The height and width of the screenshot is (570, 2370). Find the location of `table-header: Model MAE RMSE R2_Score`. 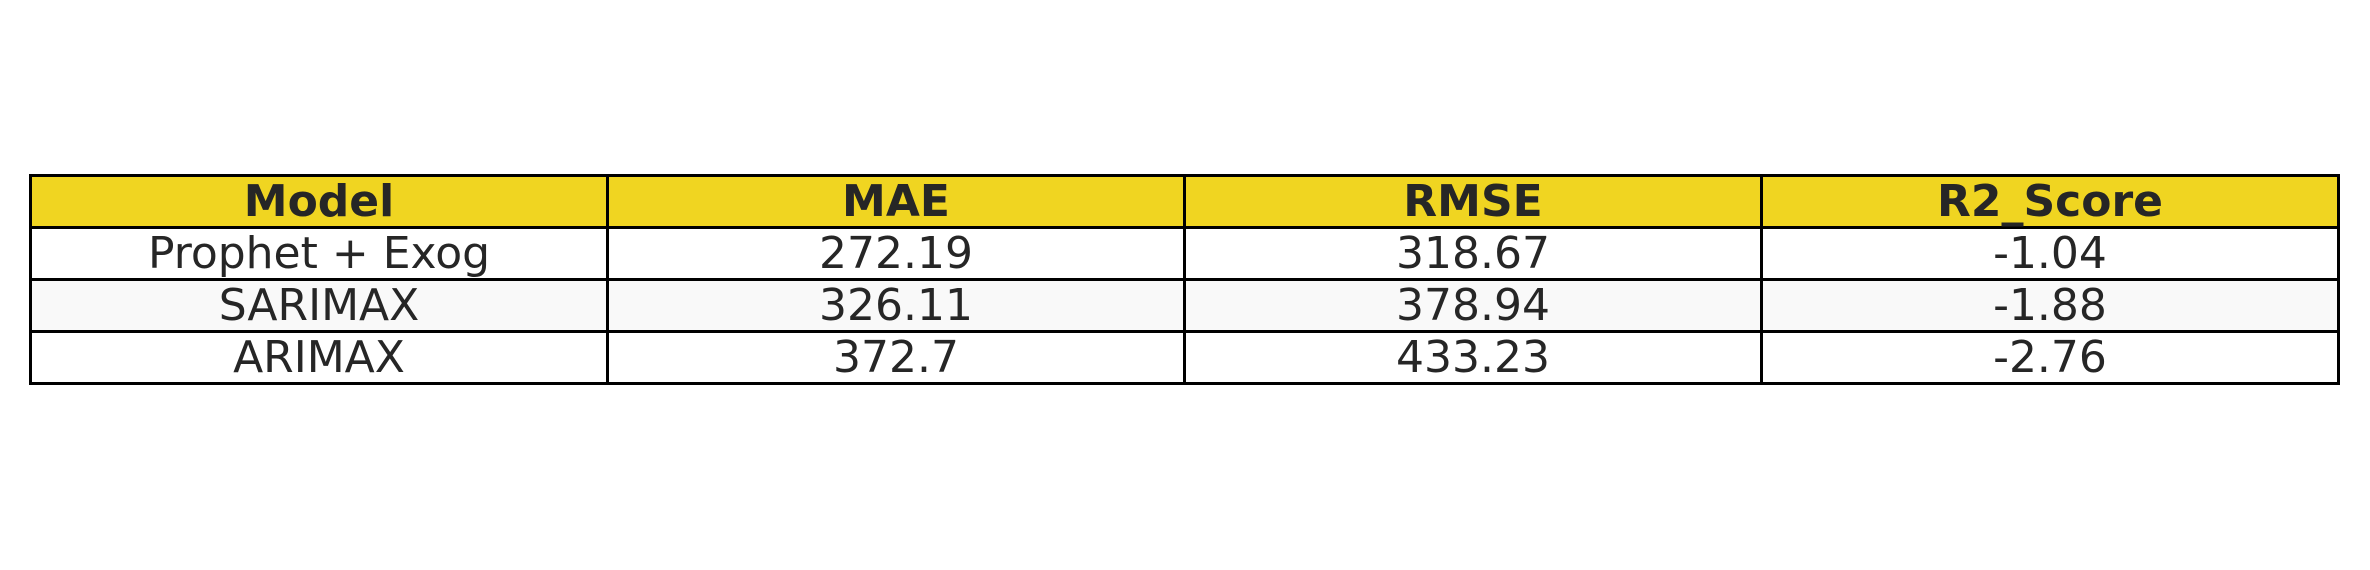

table-header: Model MAE RMSE R2_Score is located at coordinates (1184, 201).